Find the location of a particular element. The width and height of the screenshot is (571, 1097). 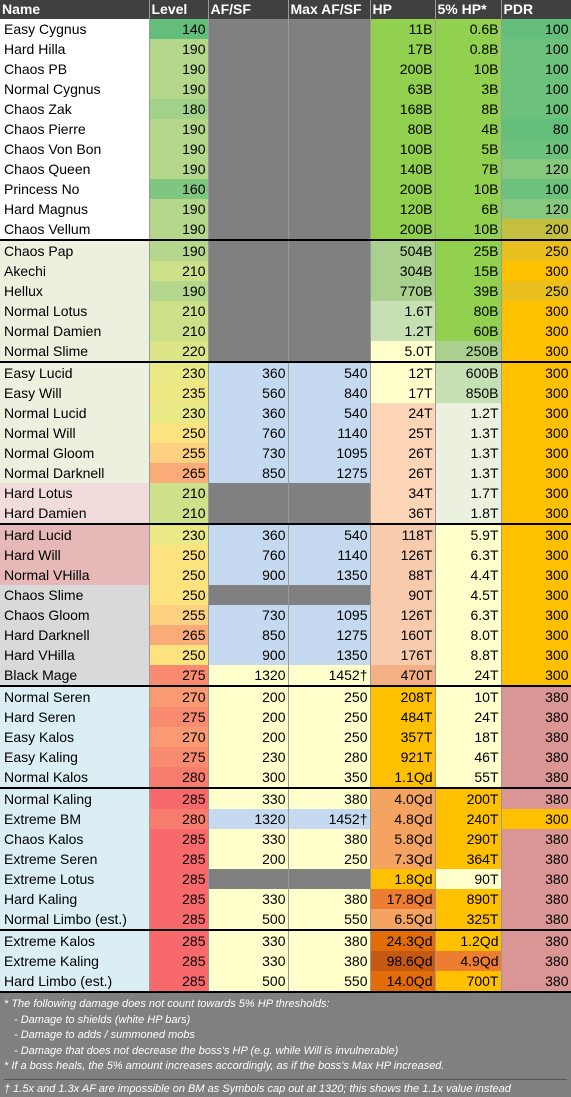

cell-level: 285 is located at coordinates (178, 961).